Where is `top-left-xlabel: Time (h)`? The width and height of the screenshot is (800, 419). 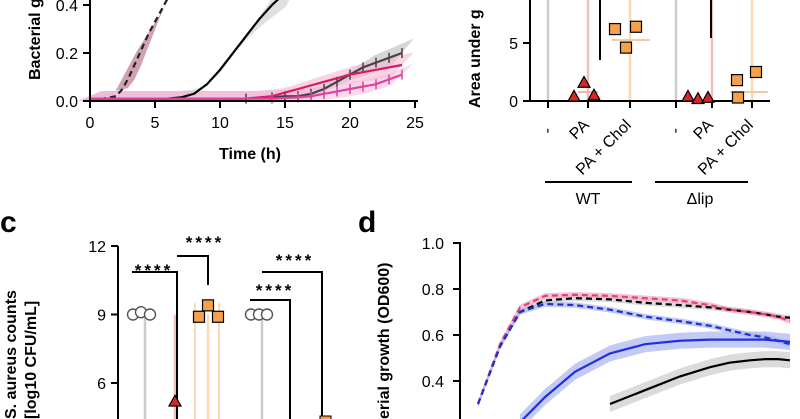 top-left-xlabel: Time (h) is located at coordinates (250, 154).